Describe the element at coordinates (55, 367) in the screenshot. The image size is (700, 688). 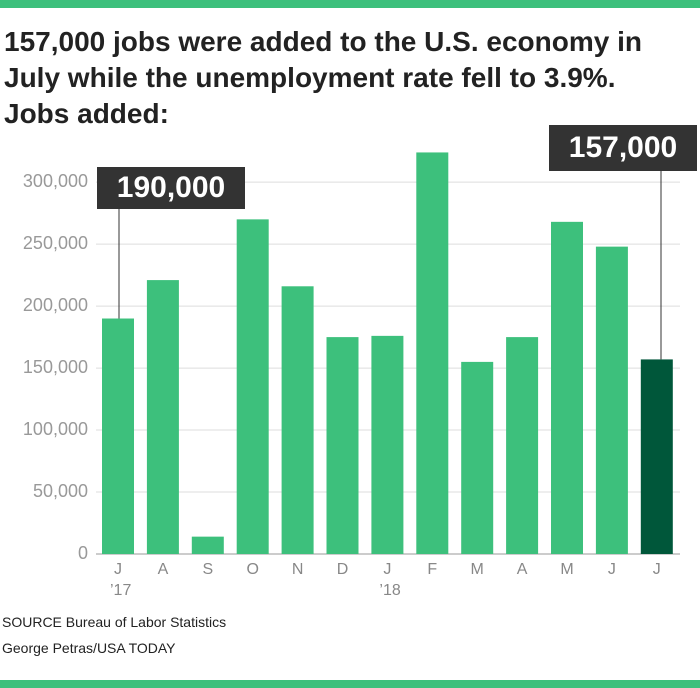
I see `y-tick-label: 150,000` at that location.